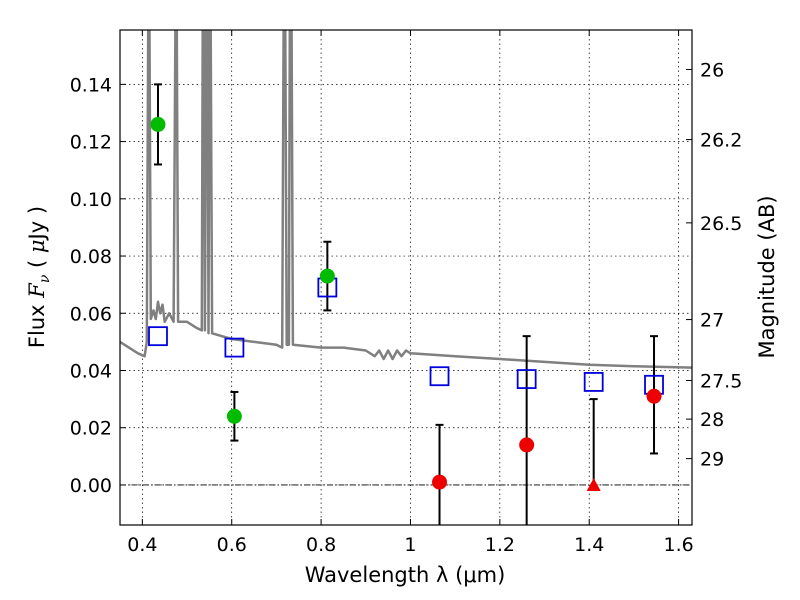 This screenshot has height=600, width=800. What do you see at coordinates (712, 460) in the screenshot?
I see `y2-tick-label: 29` at bounding box center [712, 460].